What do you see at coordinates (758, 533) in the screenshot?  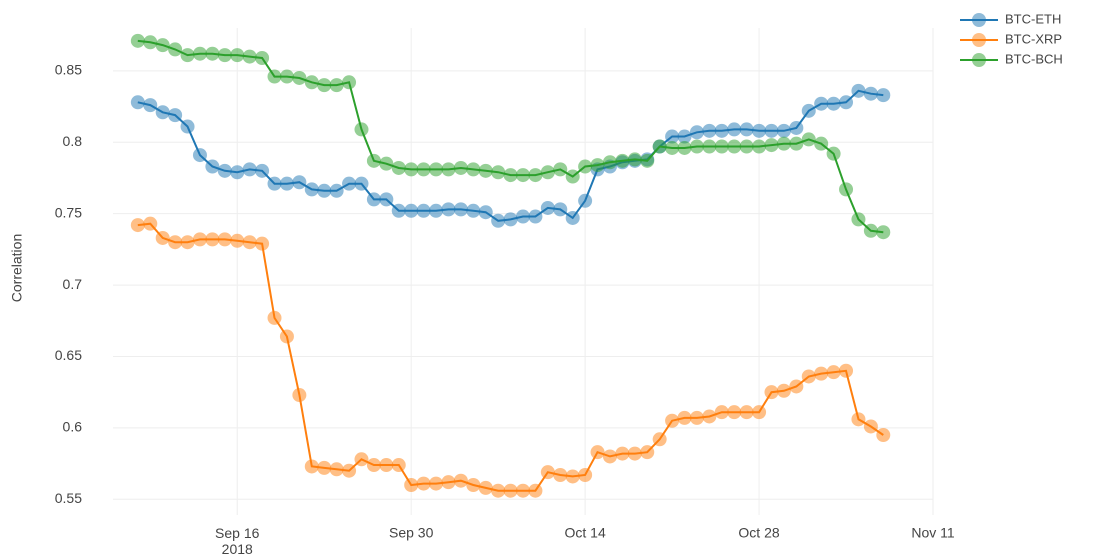 I see `x-tick-label: Oct 28` at bounding box center [758, 533].